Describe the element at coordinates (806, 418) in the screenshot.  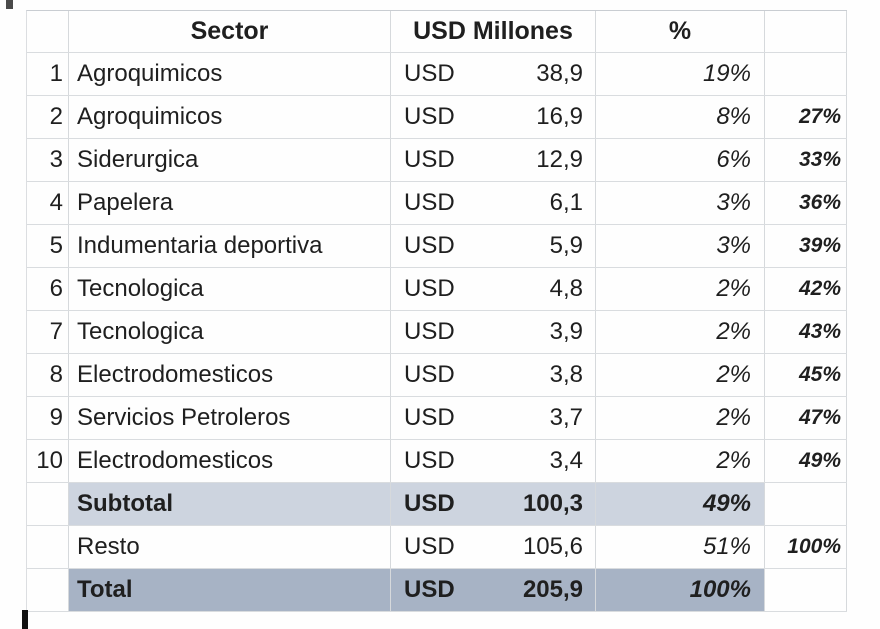
I see `cell-cumulative-percent: 47%` at that location.